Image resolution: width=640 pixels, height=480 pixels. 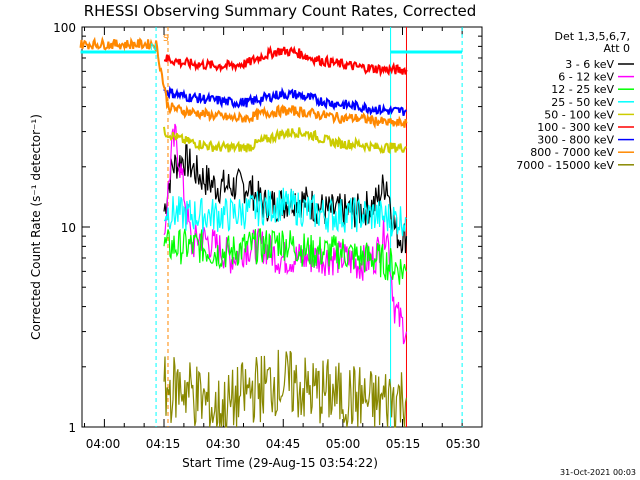 What do you see at coordinates (280, 463) in the screenshot?
I see `x-axis-label: Start Time (29-Aug-15 03:54:22)` at bounding box center [280, 463].